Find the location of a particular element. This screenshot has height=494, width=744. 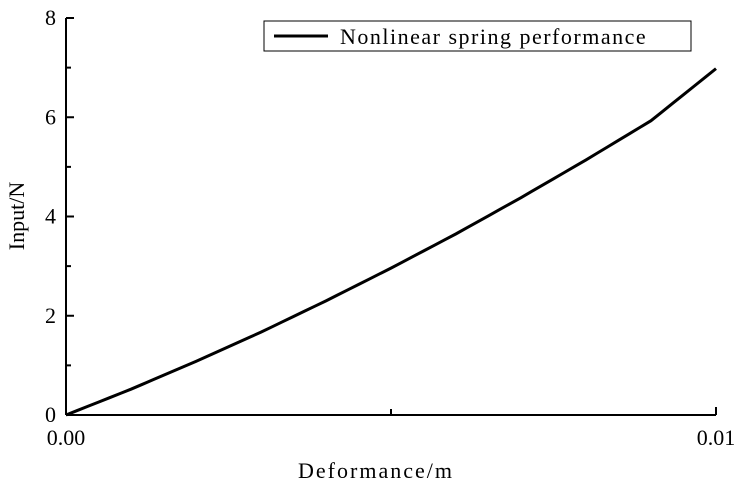

y-tick-label: 8 is located at coordinates (50, 17).